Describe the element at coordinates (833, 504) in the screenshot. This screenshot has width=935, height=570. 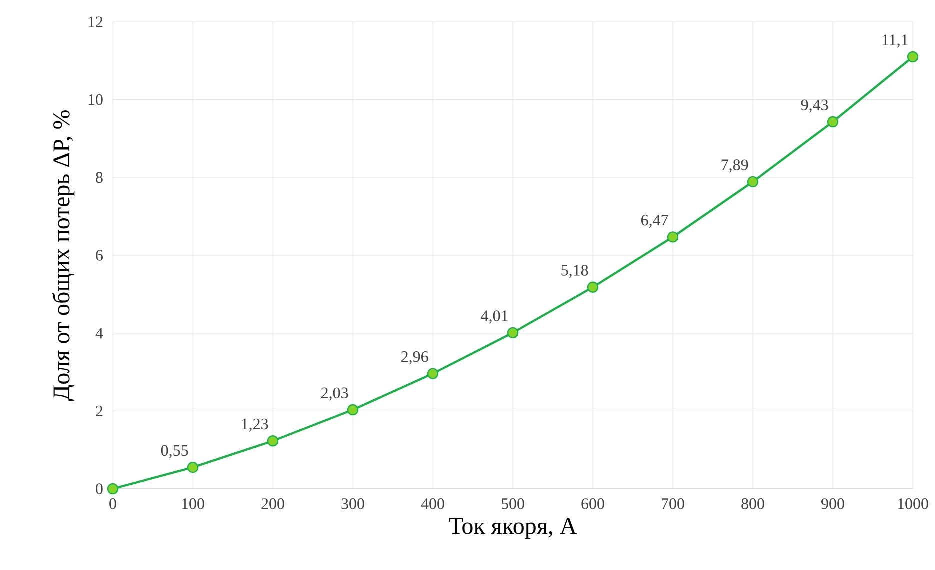
I see `x-tick-label: 900` at that location.